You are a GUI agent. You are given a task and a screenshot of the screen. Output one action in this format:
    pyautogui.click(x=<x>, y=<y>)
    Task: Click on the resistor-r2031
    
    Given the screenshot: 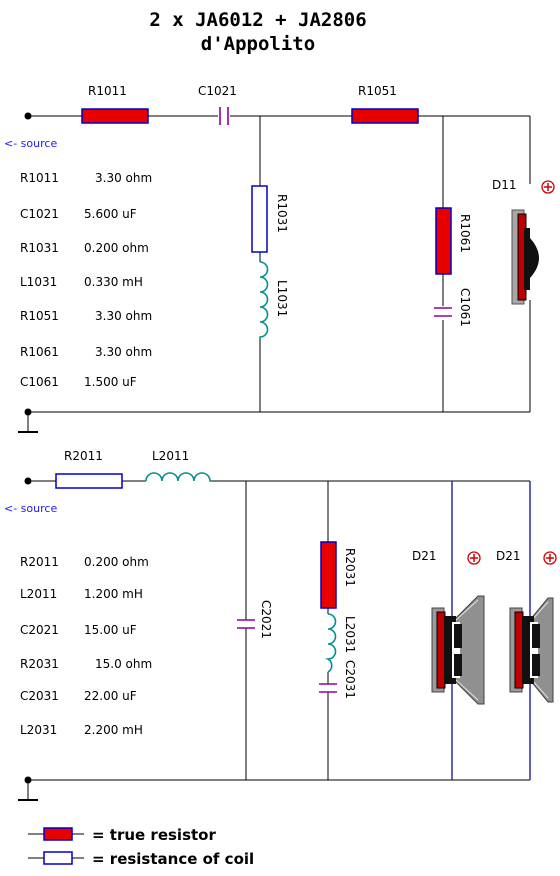 What is the action you would take?
    pyautogui.click(x=328, y=575)
    